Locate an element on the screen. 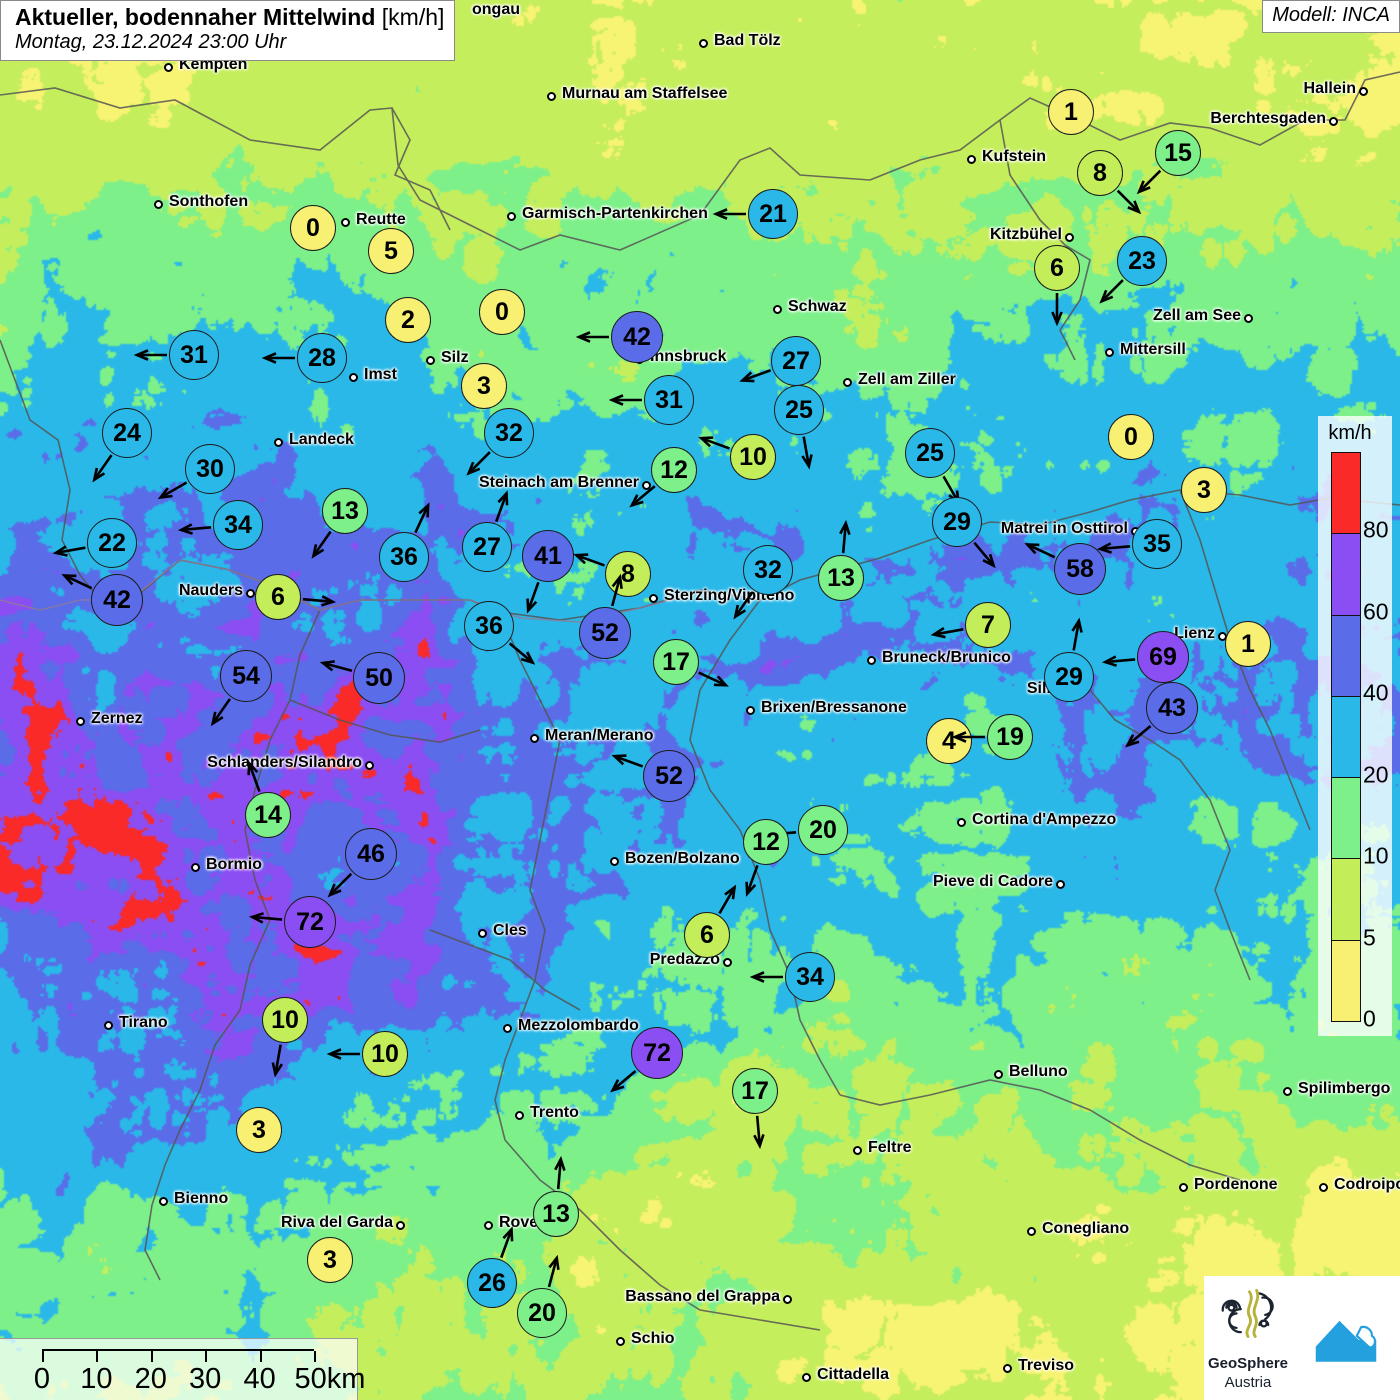 This screenshot has width=1400, height=1400. city-label: Belluno is located at coordinates (1038, 1071).